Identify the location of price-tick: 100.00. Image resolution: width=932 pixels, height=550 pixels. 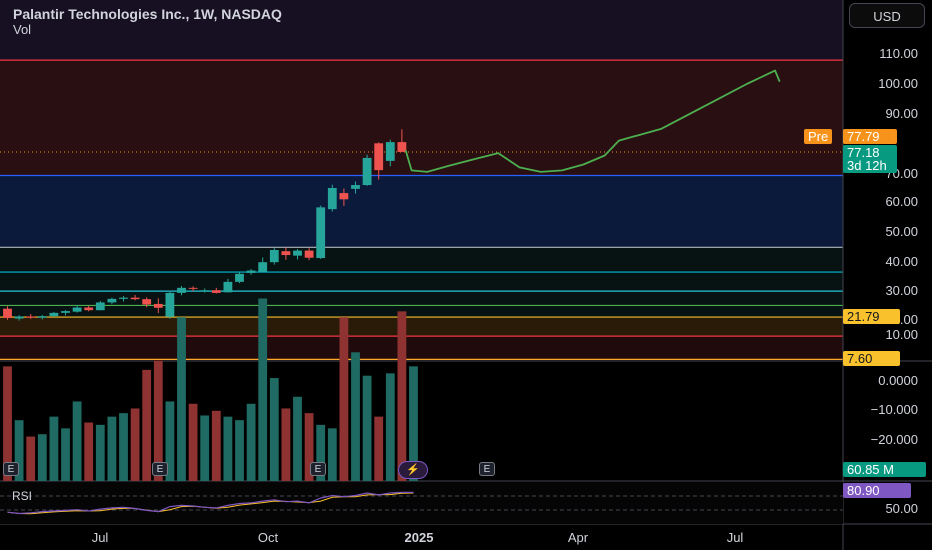
(898, 83).